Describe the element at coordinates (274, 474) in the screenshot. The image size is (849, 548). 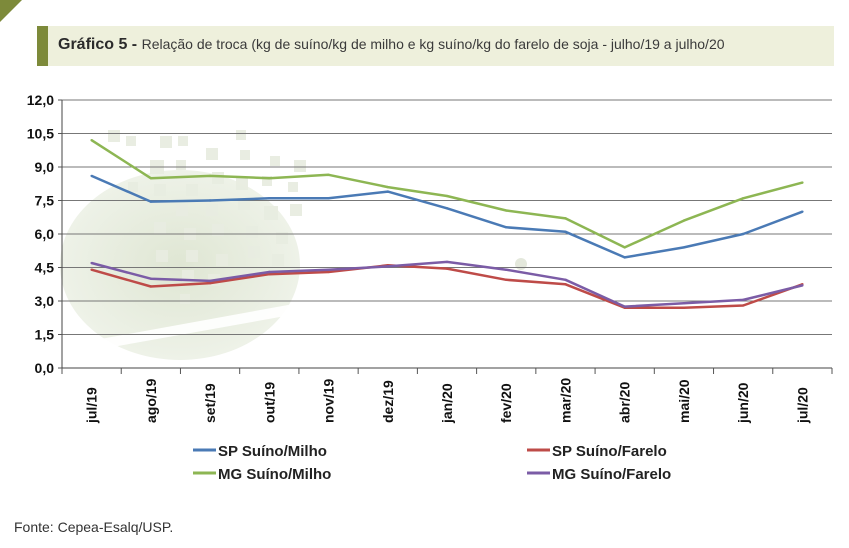
I see `legend-label: MG Suíno/Milho` at that location.